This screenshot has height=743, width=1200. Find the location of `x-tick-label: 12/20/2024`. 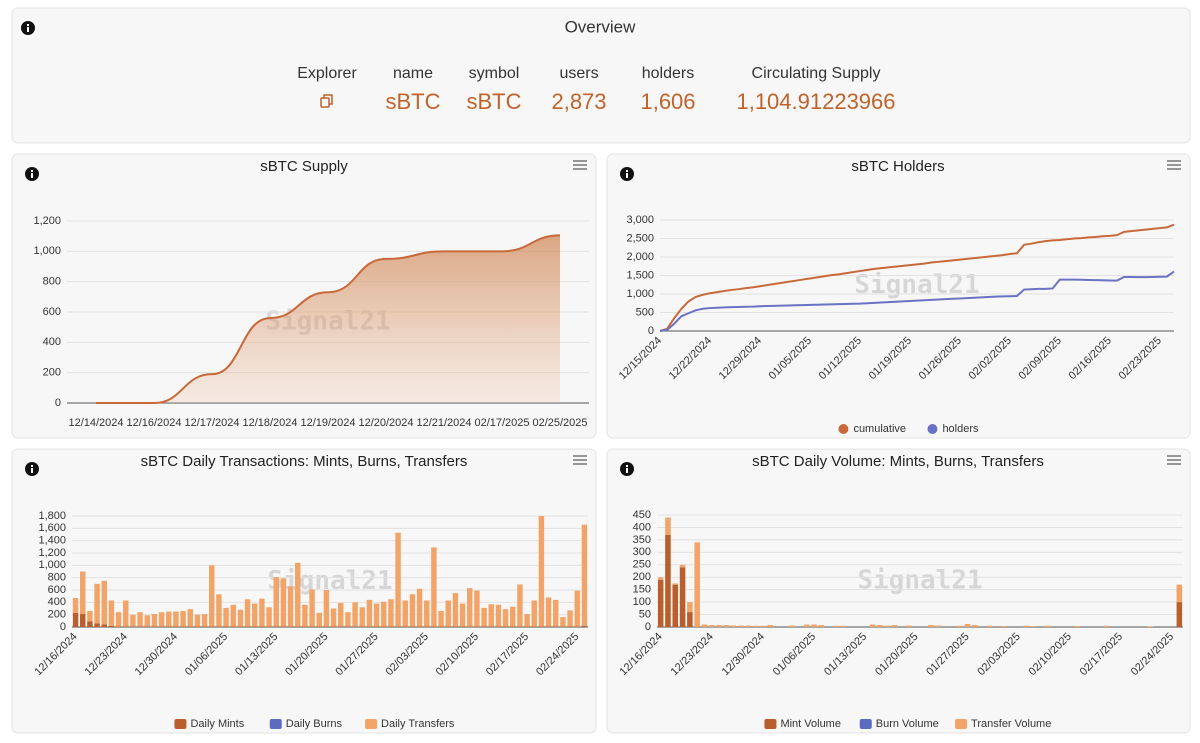

x-tick-label: 12/20/2024 is located at coordinates (385, 423).